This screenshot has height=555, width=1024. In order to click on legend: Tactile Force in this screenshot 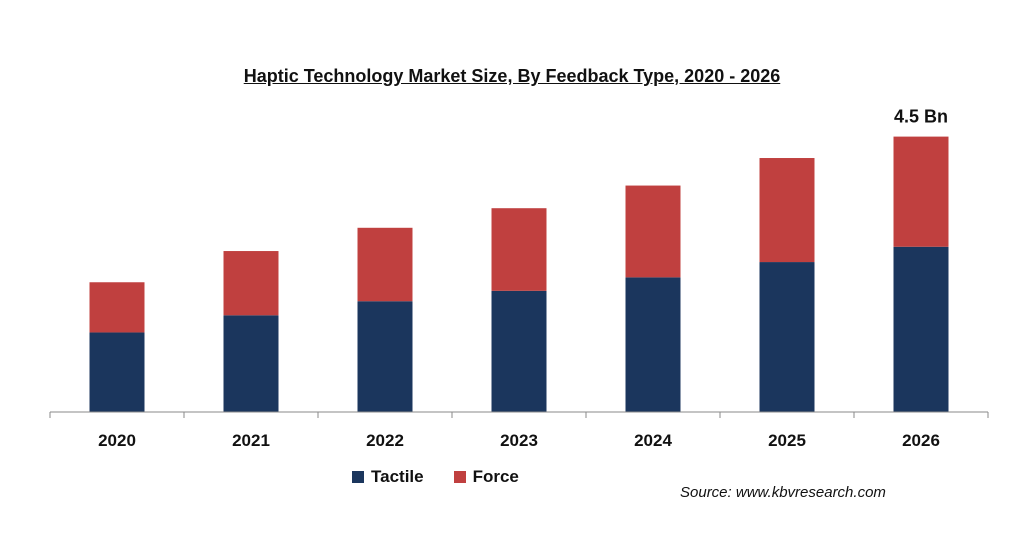, I will do `click(435, 477)`.